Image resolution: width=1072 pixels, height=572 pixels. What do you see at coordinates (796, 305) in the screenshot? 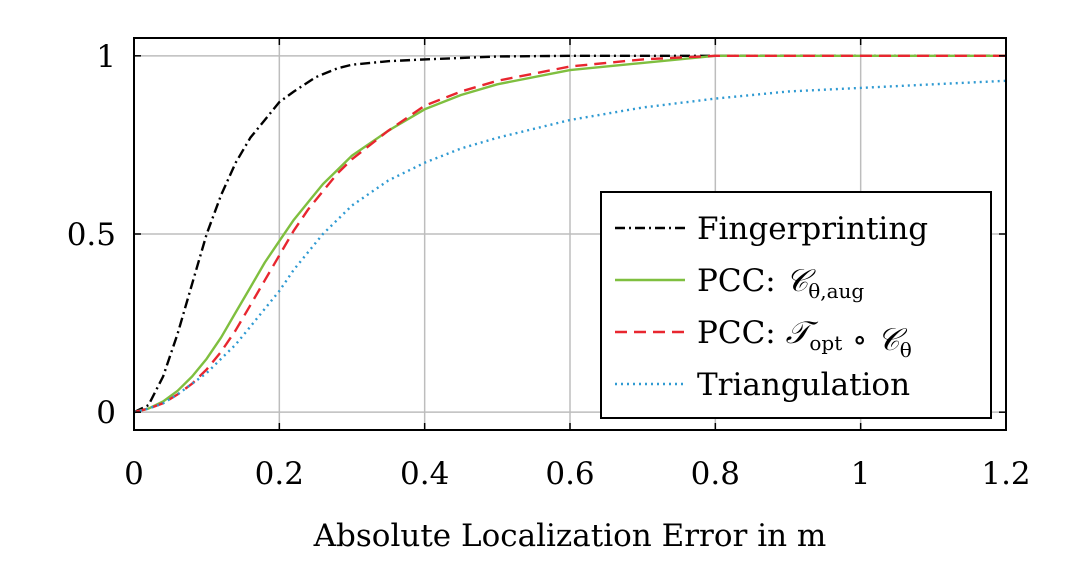
I see `legend-box` at bounding box center [796, 305].